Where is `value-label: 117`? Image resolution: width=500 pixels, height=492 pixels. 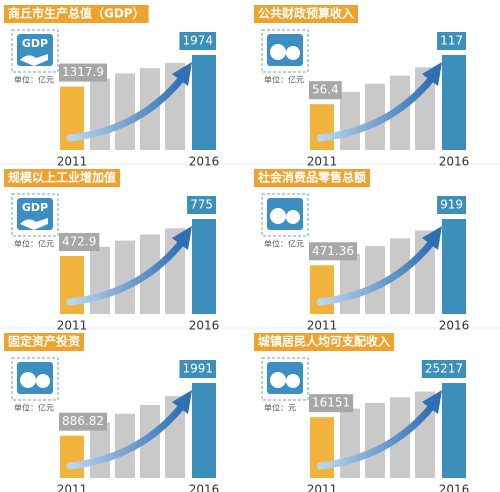 value-label: 117 is located at coordinates (451, 41).